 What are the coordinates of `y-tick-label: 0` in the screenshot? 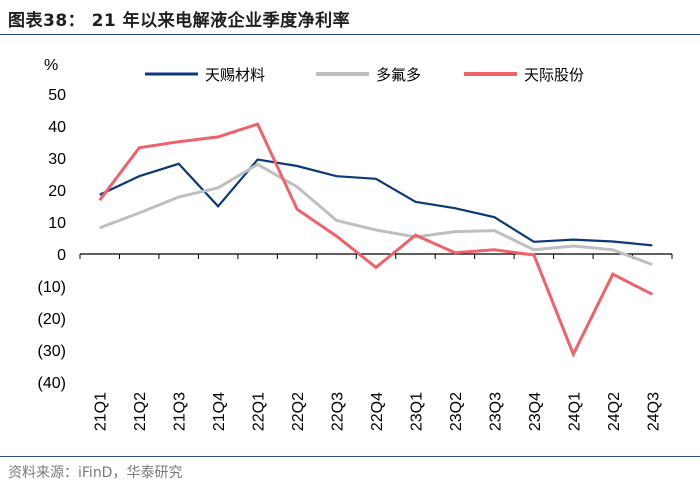 It's located at (61, 255).